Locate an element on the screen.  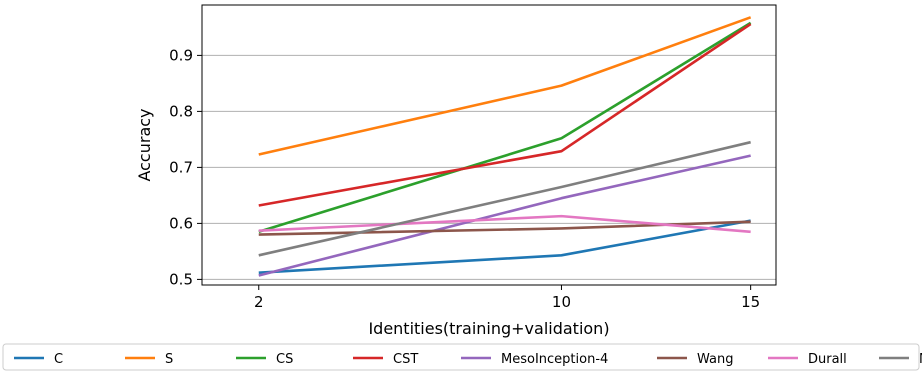
y-tick-label: 0.5 is located at coordinates (181, 279).